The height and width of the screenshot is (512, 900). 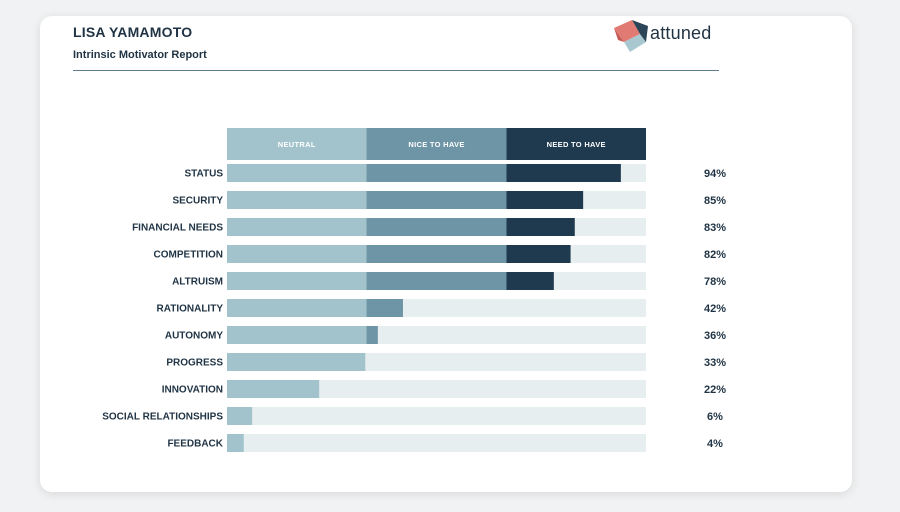 I want to click on value-label: 22%, so click(x=715, y=390).